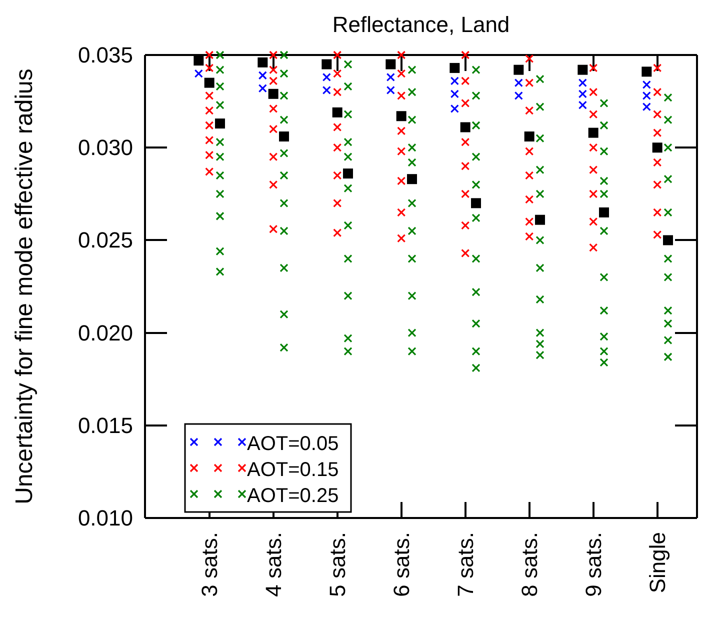 The width and height of the screenshot is (722, 627). What do you see at coordinates (105, 240) in the screenshot?
I see `y-tick-label: 0.025` at bounding box center [105, 240].